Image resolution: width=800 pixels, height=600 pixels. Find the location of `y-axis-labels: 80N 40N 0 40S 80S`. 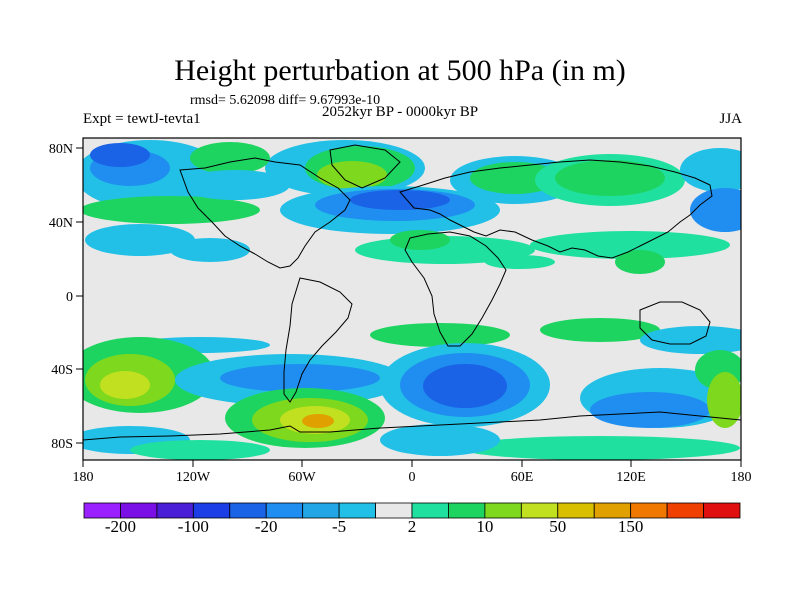

y-axis-labels: 80N 40N 0 40S 80S is located at coordinates (61, 297).